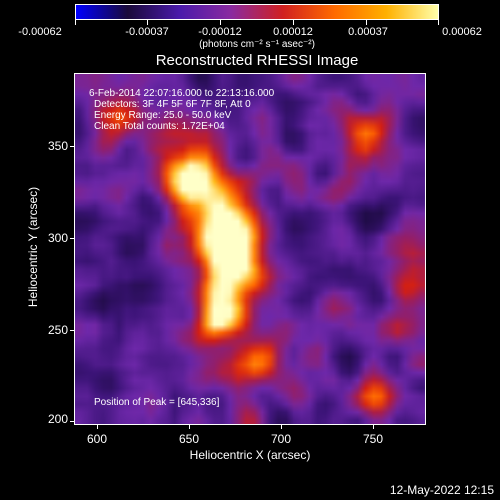 This screenshot has height=500, width=500. Describe the element at coordinates (97, 439) in the screenshot. I see `x-tick-label: 600` at that location.